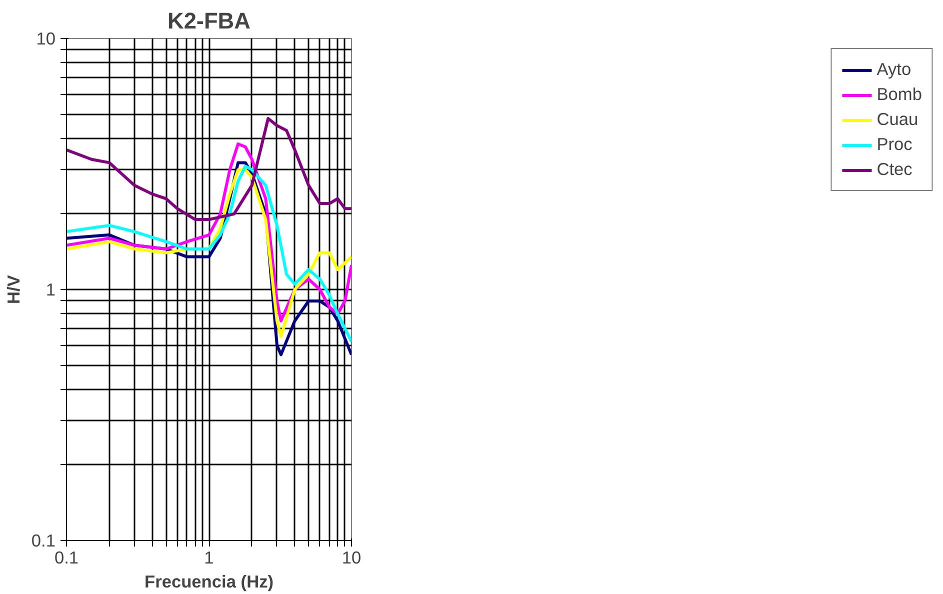 The image size is (943, 594). What do you see at coordinates (352, 558) in the screenshot?
I see `x-tick-label: 10` at bounding box center [352, 558].